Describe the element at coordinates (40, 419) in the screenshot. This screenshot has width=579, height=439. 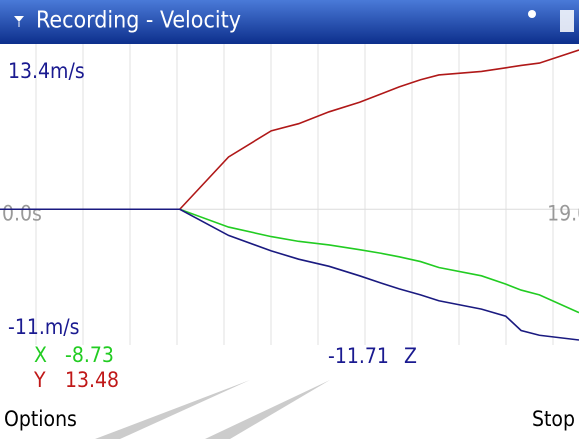
I see `softkey-options: Options` at that location.